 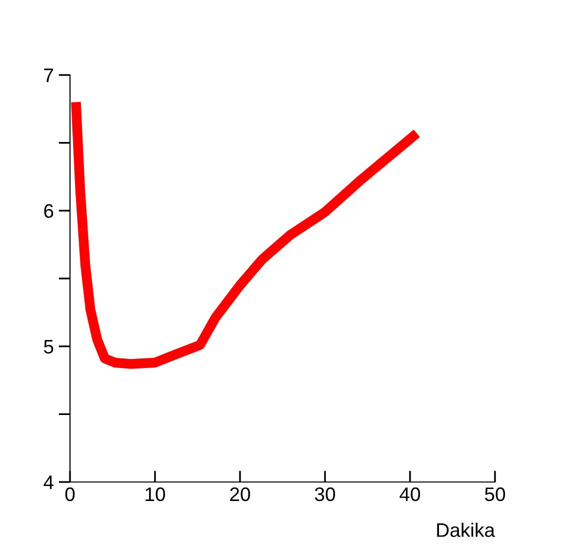 What do you see at coordinates (49, 75) in the screenshot?
I see `y-tick-label: 7` at bounding box center [49, 75].